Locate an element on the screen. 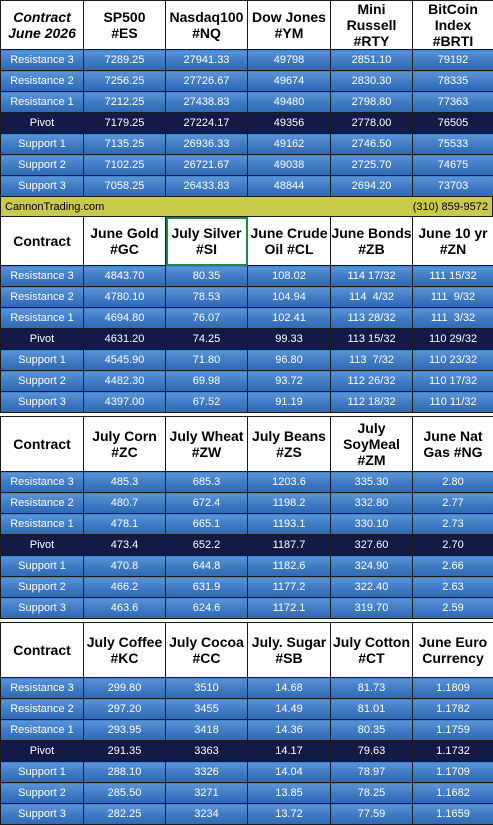 This screenshot has width=493, height=825. level-value-cell: 27438.83 is located at coordinates (207, 102).